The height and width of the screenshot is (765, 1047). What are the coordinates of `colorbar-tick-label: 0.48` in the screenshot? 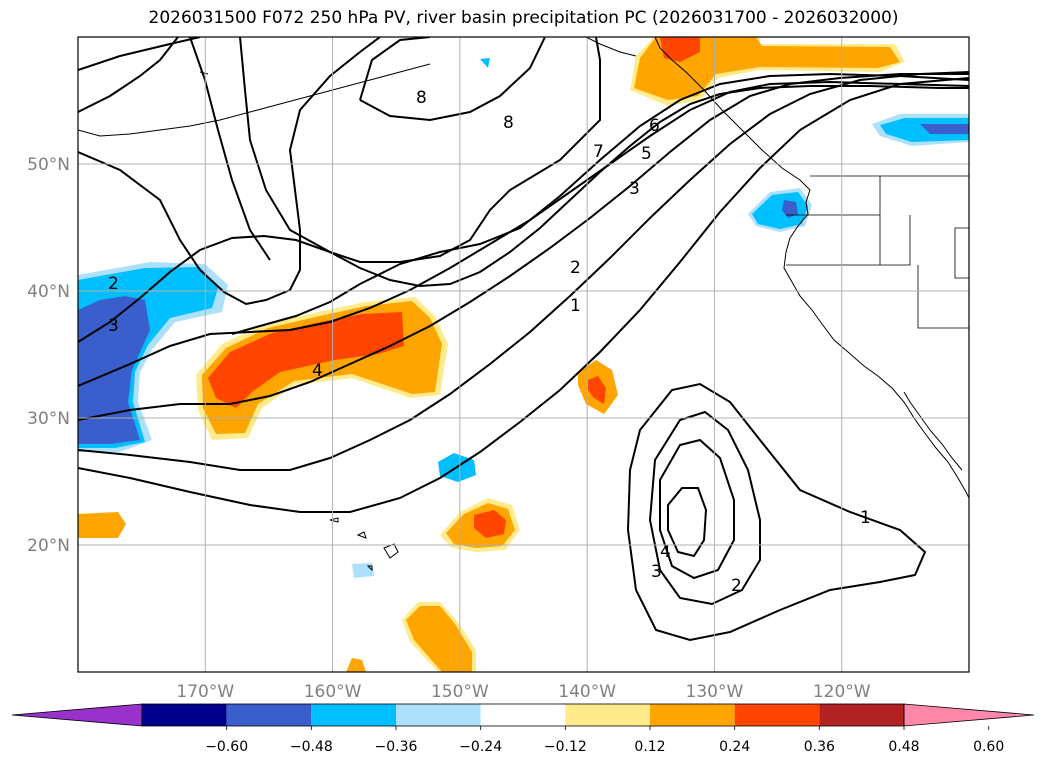 It's located at (903, 747).